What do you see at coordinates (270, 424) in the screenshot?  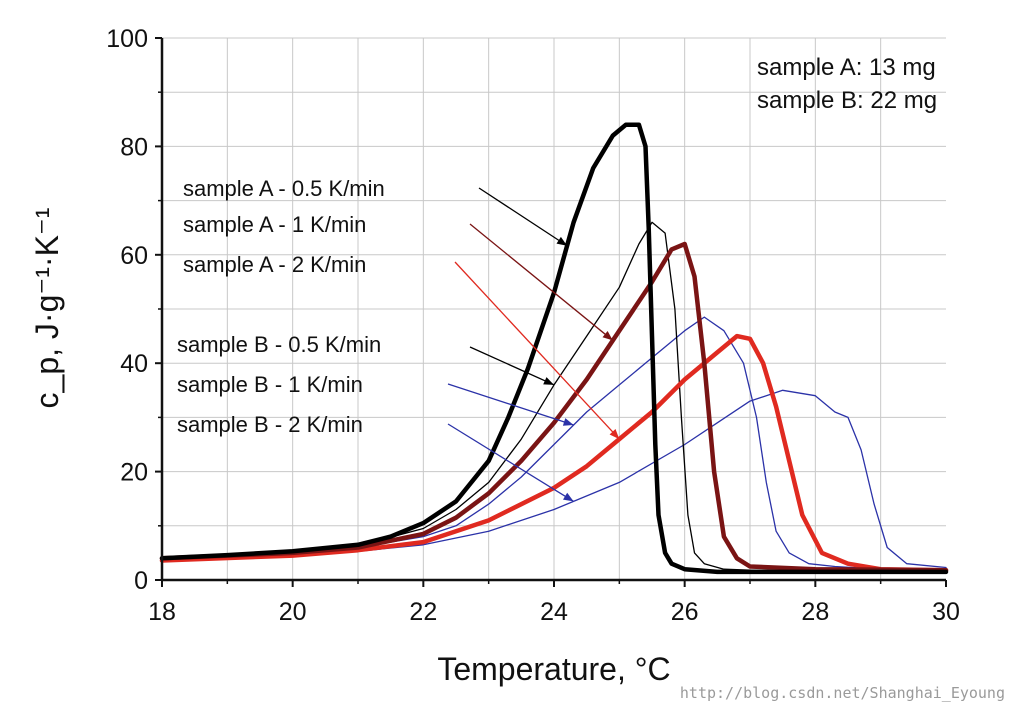 I see `legend-label-5: sample B - 2 K/min` at bounding box center [270, 424].